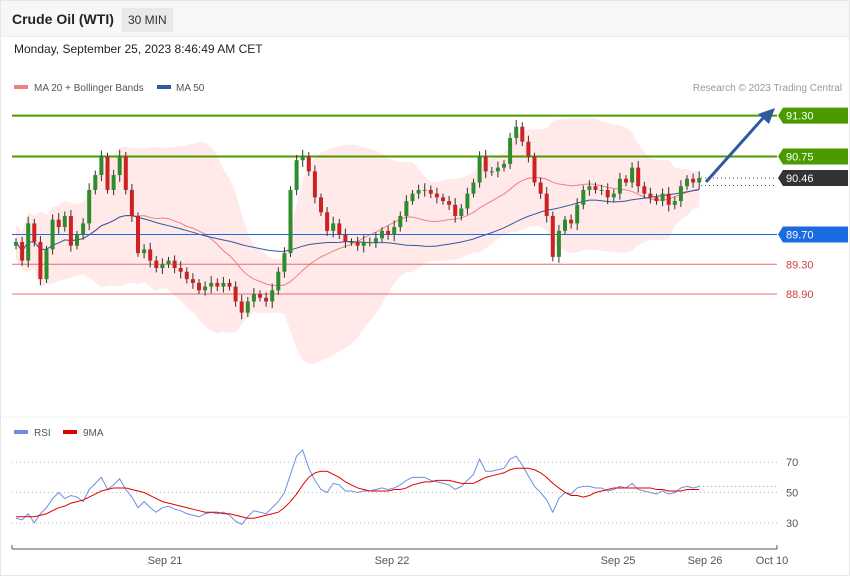 This screenshot has height=577, width=850. Describe the element at coordinates (792, 524) in the screenshot. I see `rsi-tick-label: 30` at that location.